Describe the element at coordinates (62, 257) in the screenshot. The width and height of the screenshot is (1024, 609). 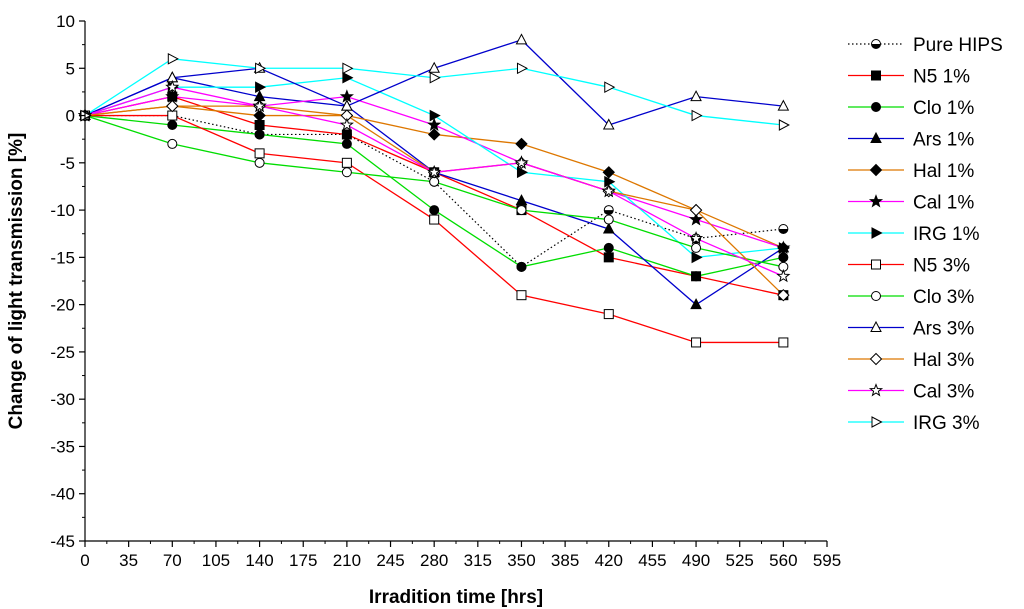
I see `y-tick-label: -15` at that location.